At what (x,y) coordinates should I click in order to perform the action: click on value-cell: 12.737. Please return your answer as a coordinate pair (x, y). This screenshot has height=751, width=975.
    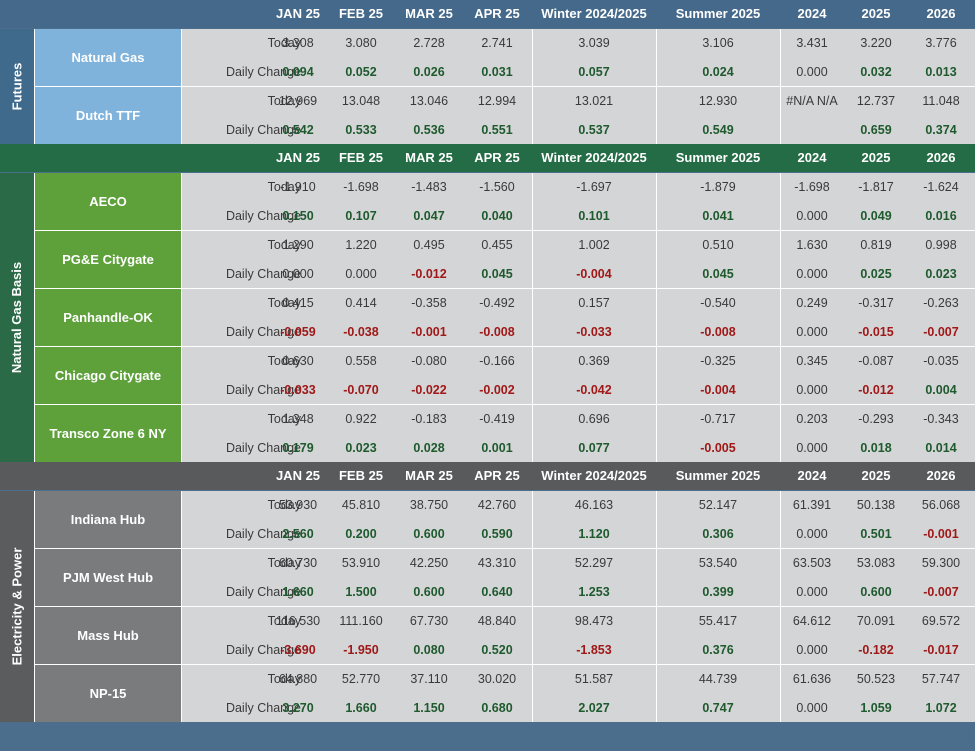
    Looking at the image, I should click on (876, 101).